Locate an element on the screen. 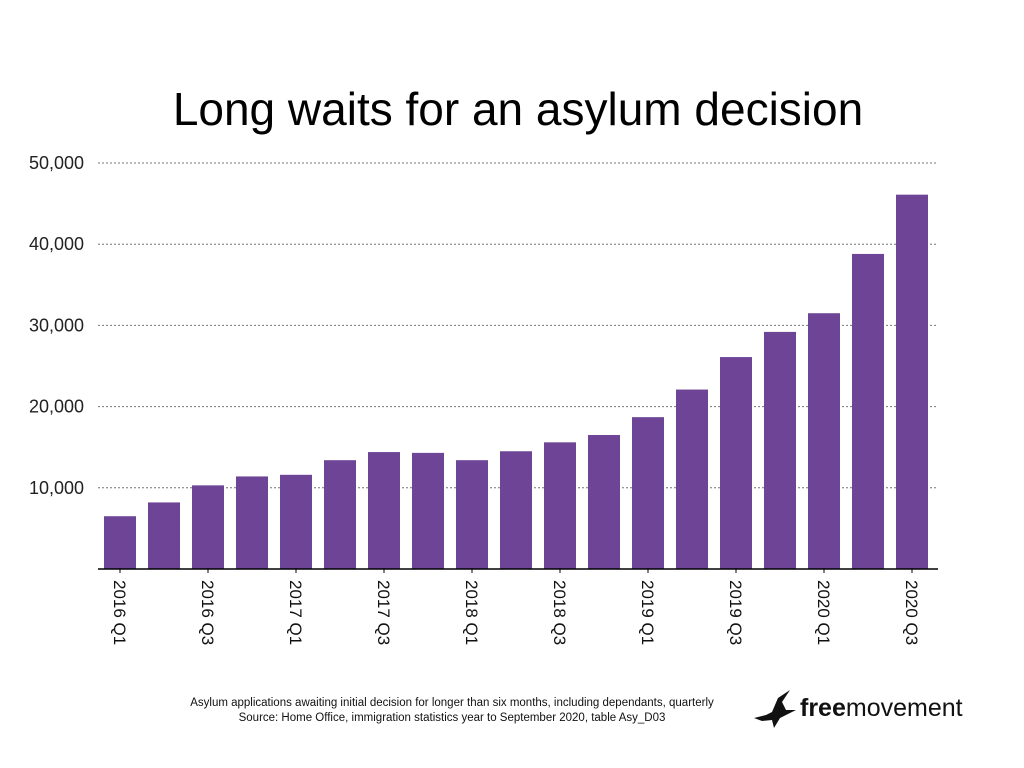  x-tick-label: 2018 Q1 is located at coordinates (471, 612).